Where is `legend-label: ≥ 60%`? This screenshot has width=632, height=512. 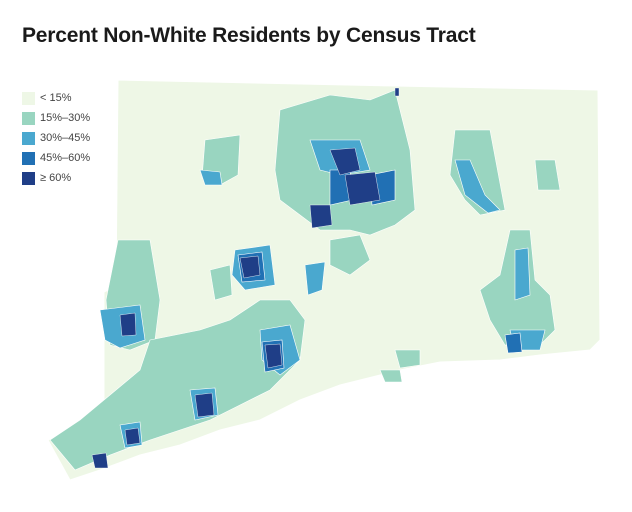 legend-label: ≥ 60% is located at coordinates (56, 178).